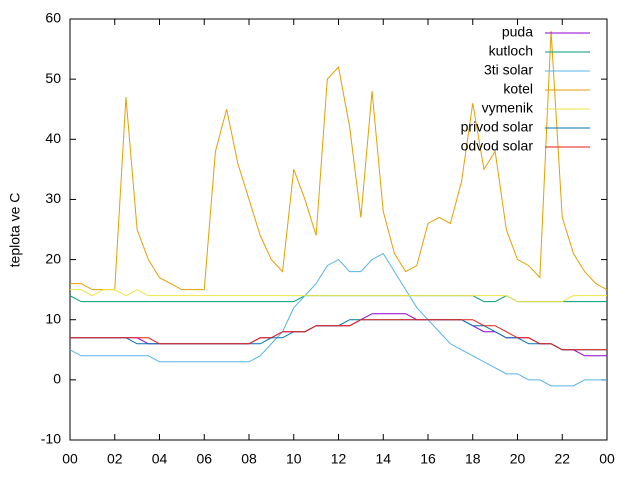 Image resolution: width=640 pixels, height=480 pixels. I want to click on legend-label: odvod solar, so click(497, 146).